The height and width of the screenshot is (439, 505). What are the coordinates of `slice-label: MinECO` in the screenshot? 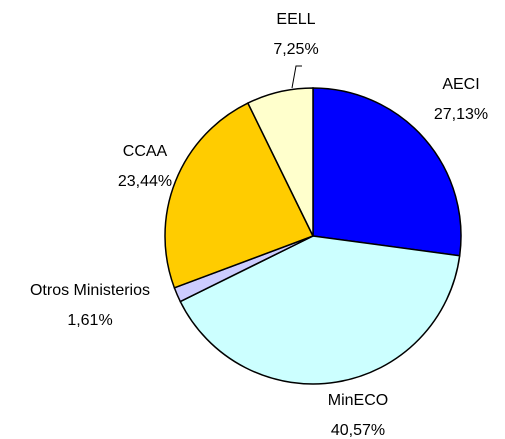 It's located at (358, 400).